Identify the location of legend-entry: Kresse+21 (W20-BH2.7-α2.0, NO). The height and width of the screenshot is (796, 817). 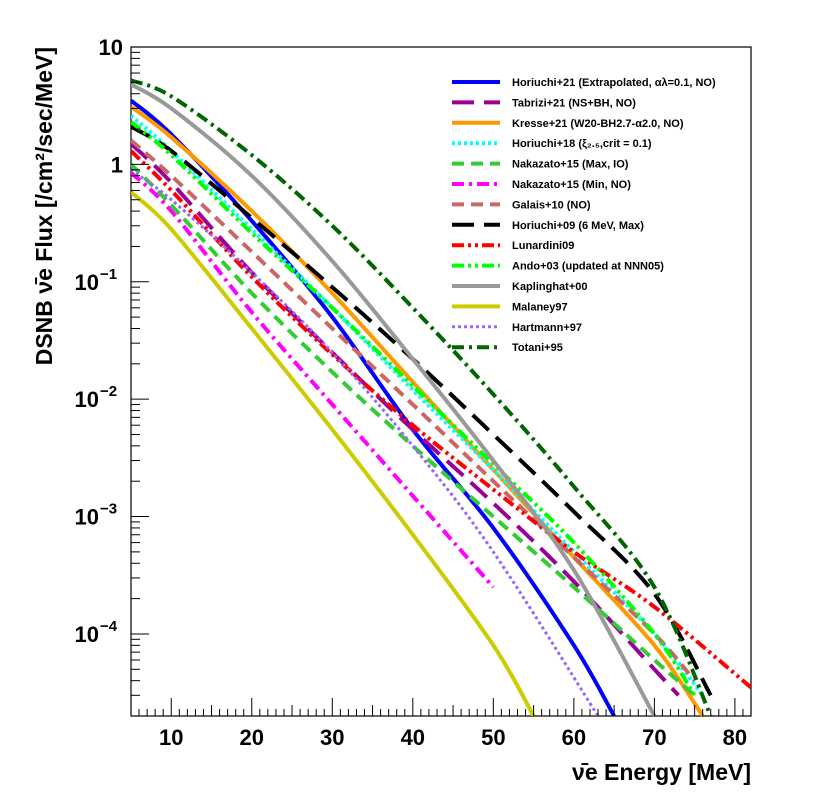
(598, 124).